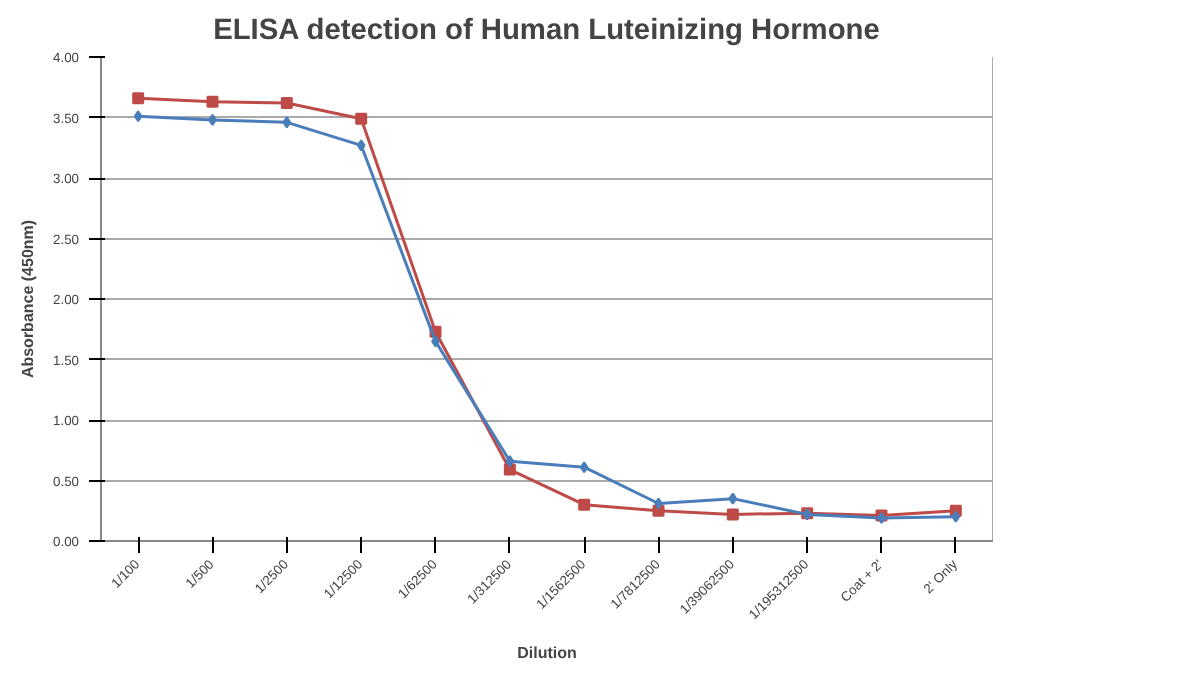 The image size is (1200, 674). Describe the element at coordinates (547, 652) in the screenshot. I see `x-axis-title: Dilution` at that location.